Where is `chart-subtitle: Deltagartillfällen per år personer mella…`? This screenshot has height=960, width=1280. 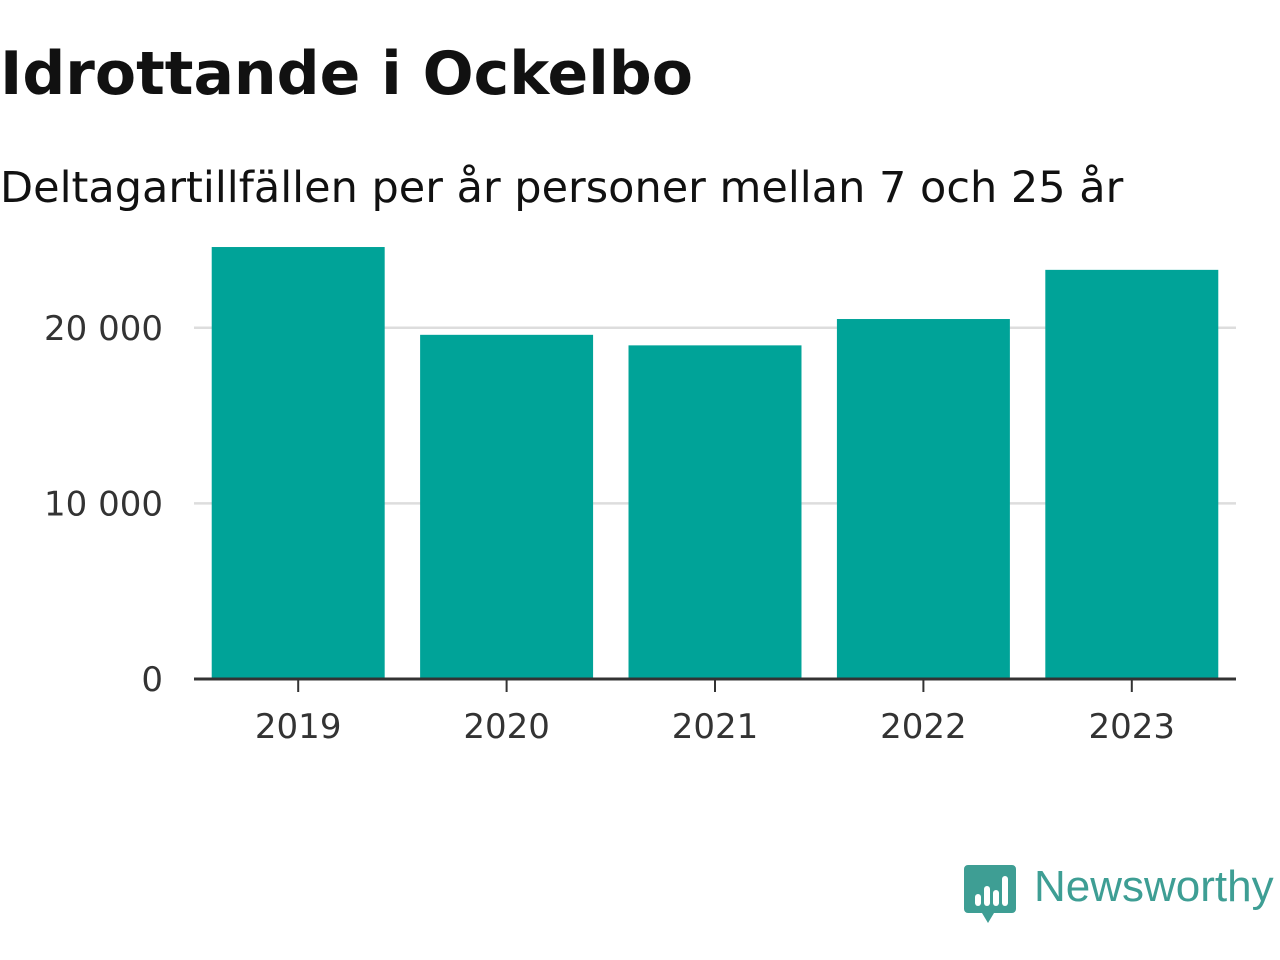
chart-subtitle: Deltagartillfällen per år personer mella… is located at coordinates (562, 188).